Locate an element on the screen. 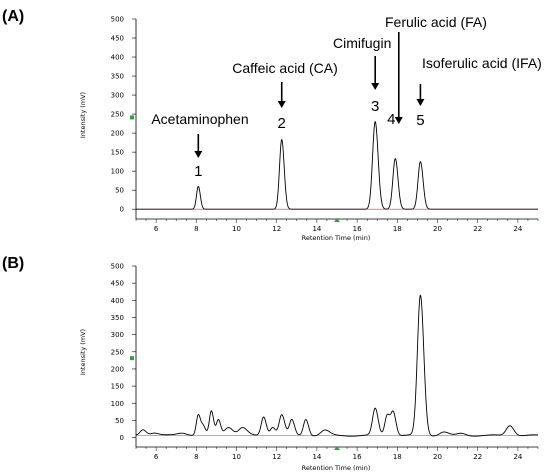  panel-label-b: (B) is located at coordinates (13, 263).